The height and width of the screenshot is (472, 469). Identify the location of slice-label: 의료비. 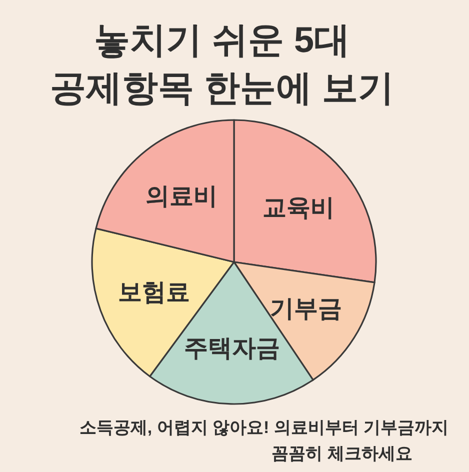
(181, 196).